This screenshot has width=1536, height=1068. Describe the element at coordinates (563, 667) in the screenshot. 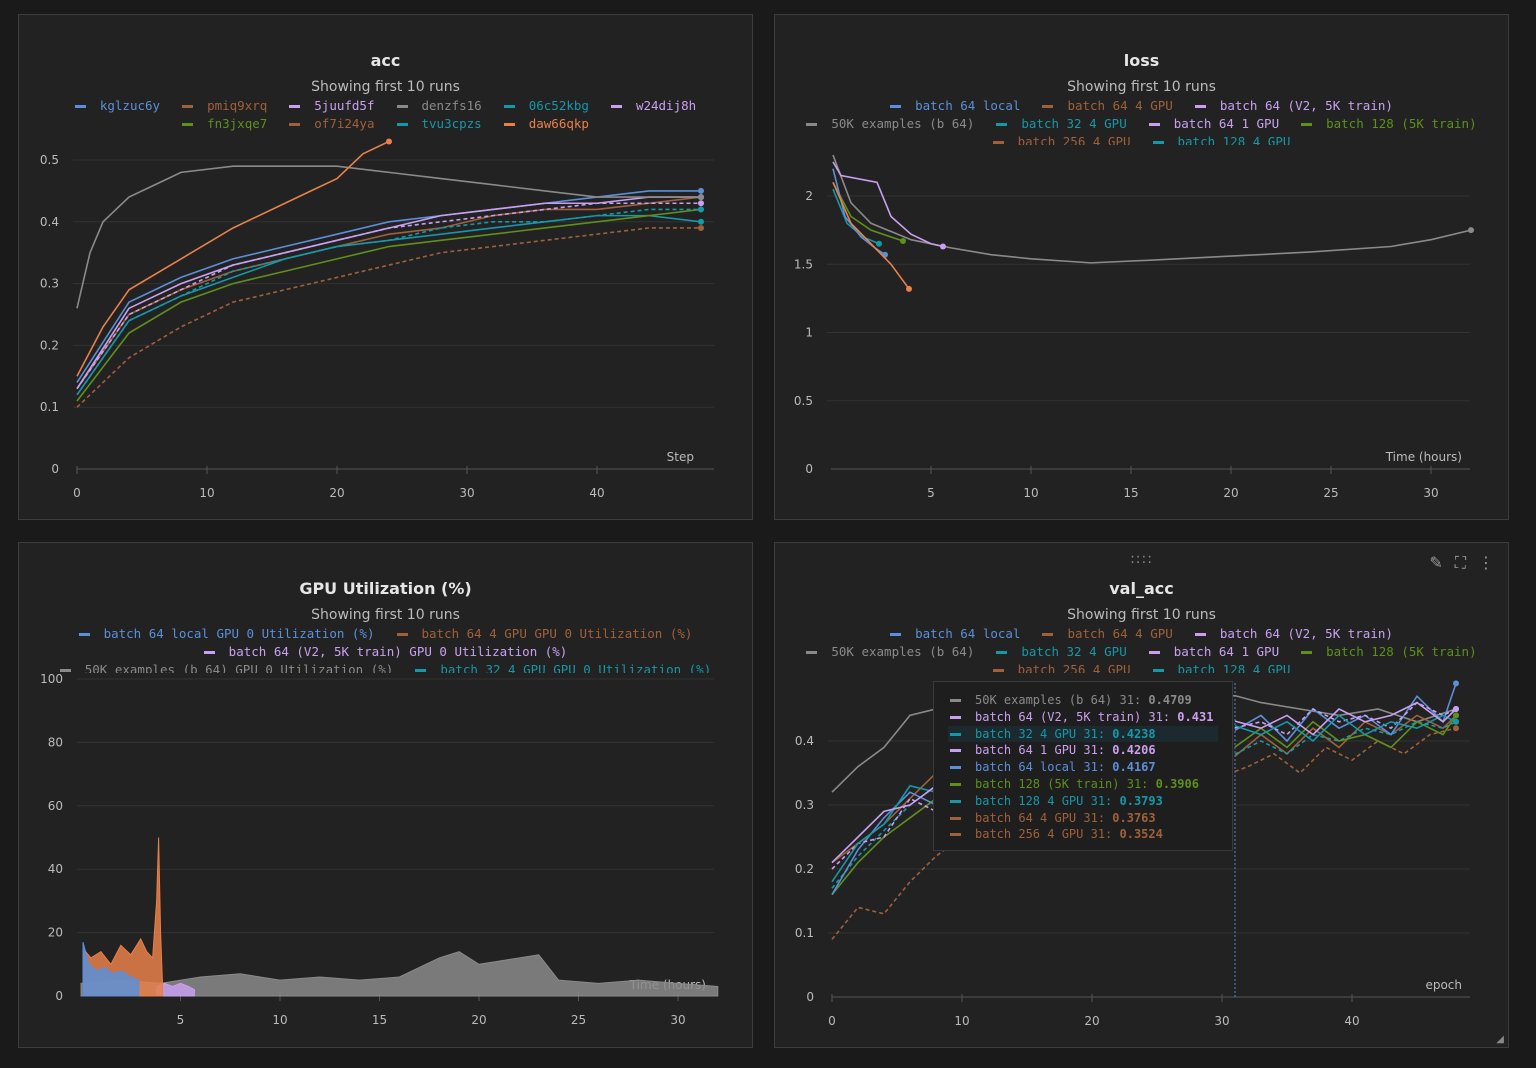

I see `legend-item: batch 32 4 GPU GPU 0 Utilization (%)` at that location.